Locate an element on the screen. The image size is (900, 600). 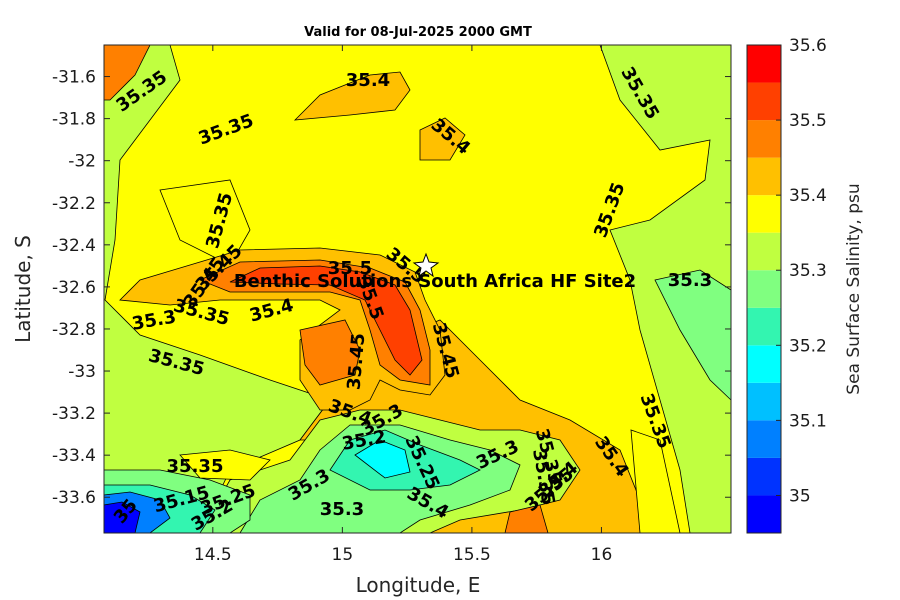
region-35-35-inlet is located at coordinates (205, 222).